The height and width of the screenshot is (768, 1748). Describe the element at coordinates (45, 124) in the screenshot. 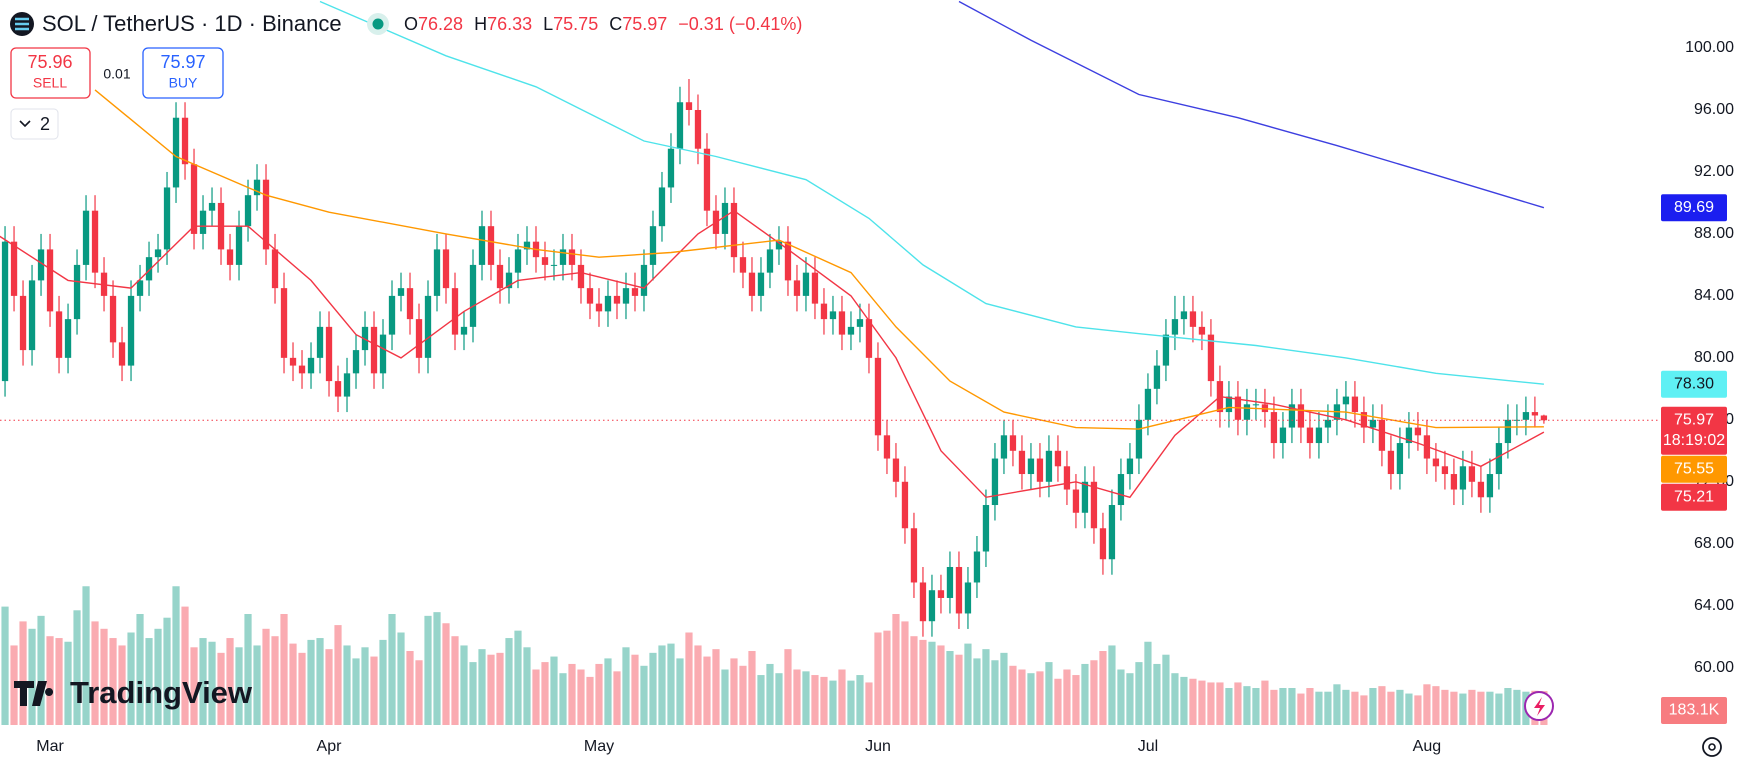

I see `indicator-count: 2` at that location.